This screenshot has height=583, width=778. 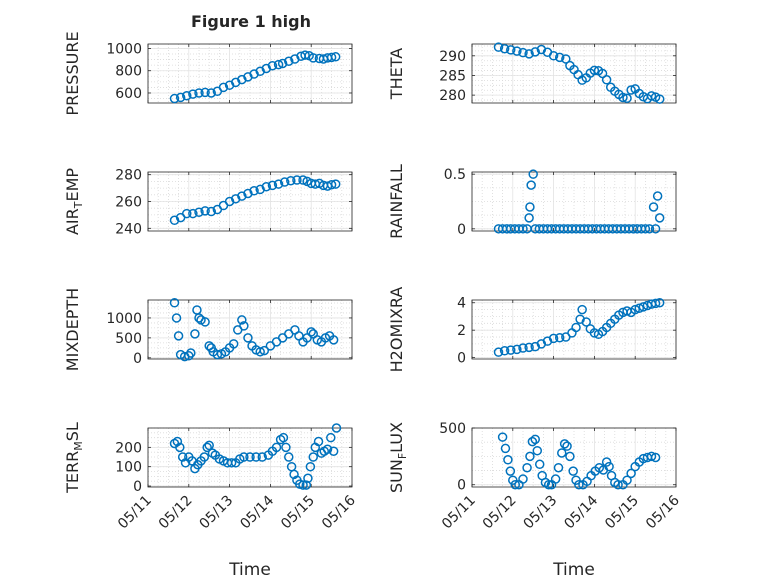 I want to click on y-axis-label: MIXDEPTH, so click(x=72, y=329).